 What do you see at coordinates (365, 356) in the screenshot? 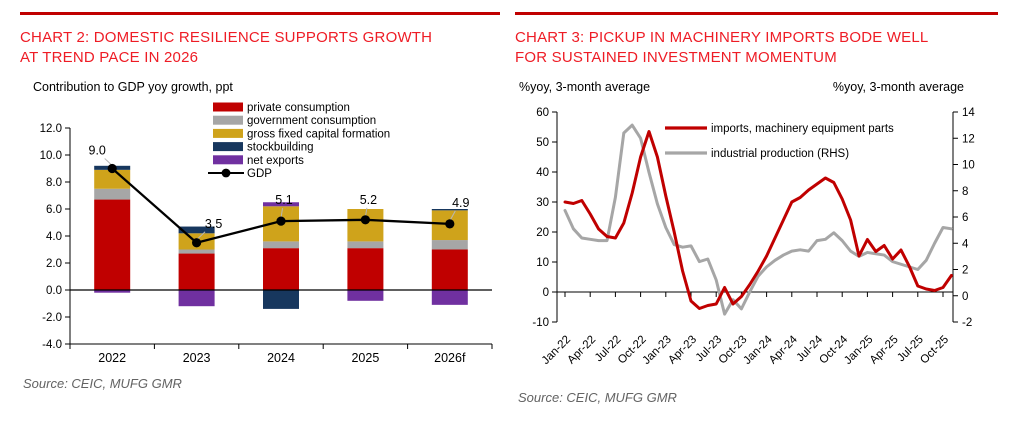
I see `svg-text: 2025` at bounding box center [365, 356].